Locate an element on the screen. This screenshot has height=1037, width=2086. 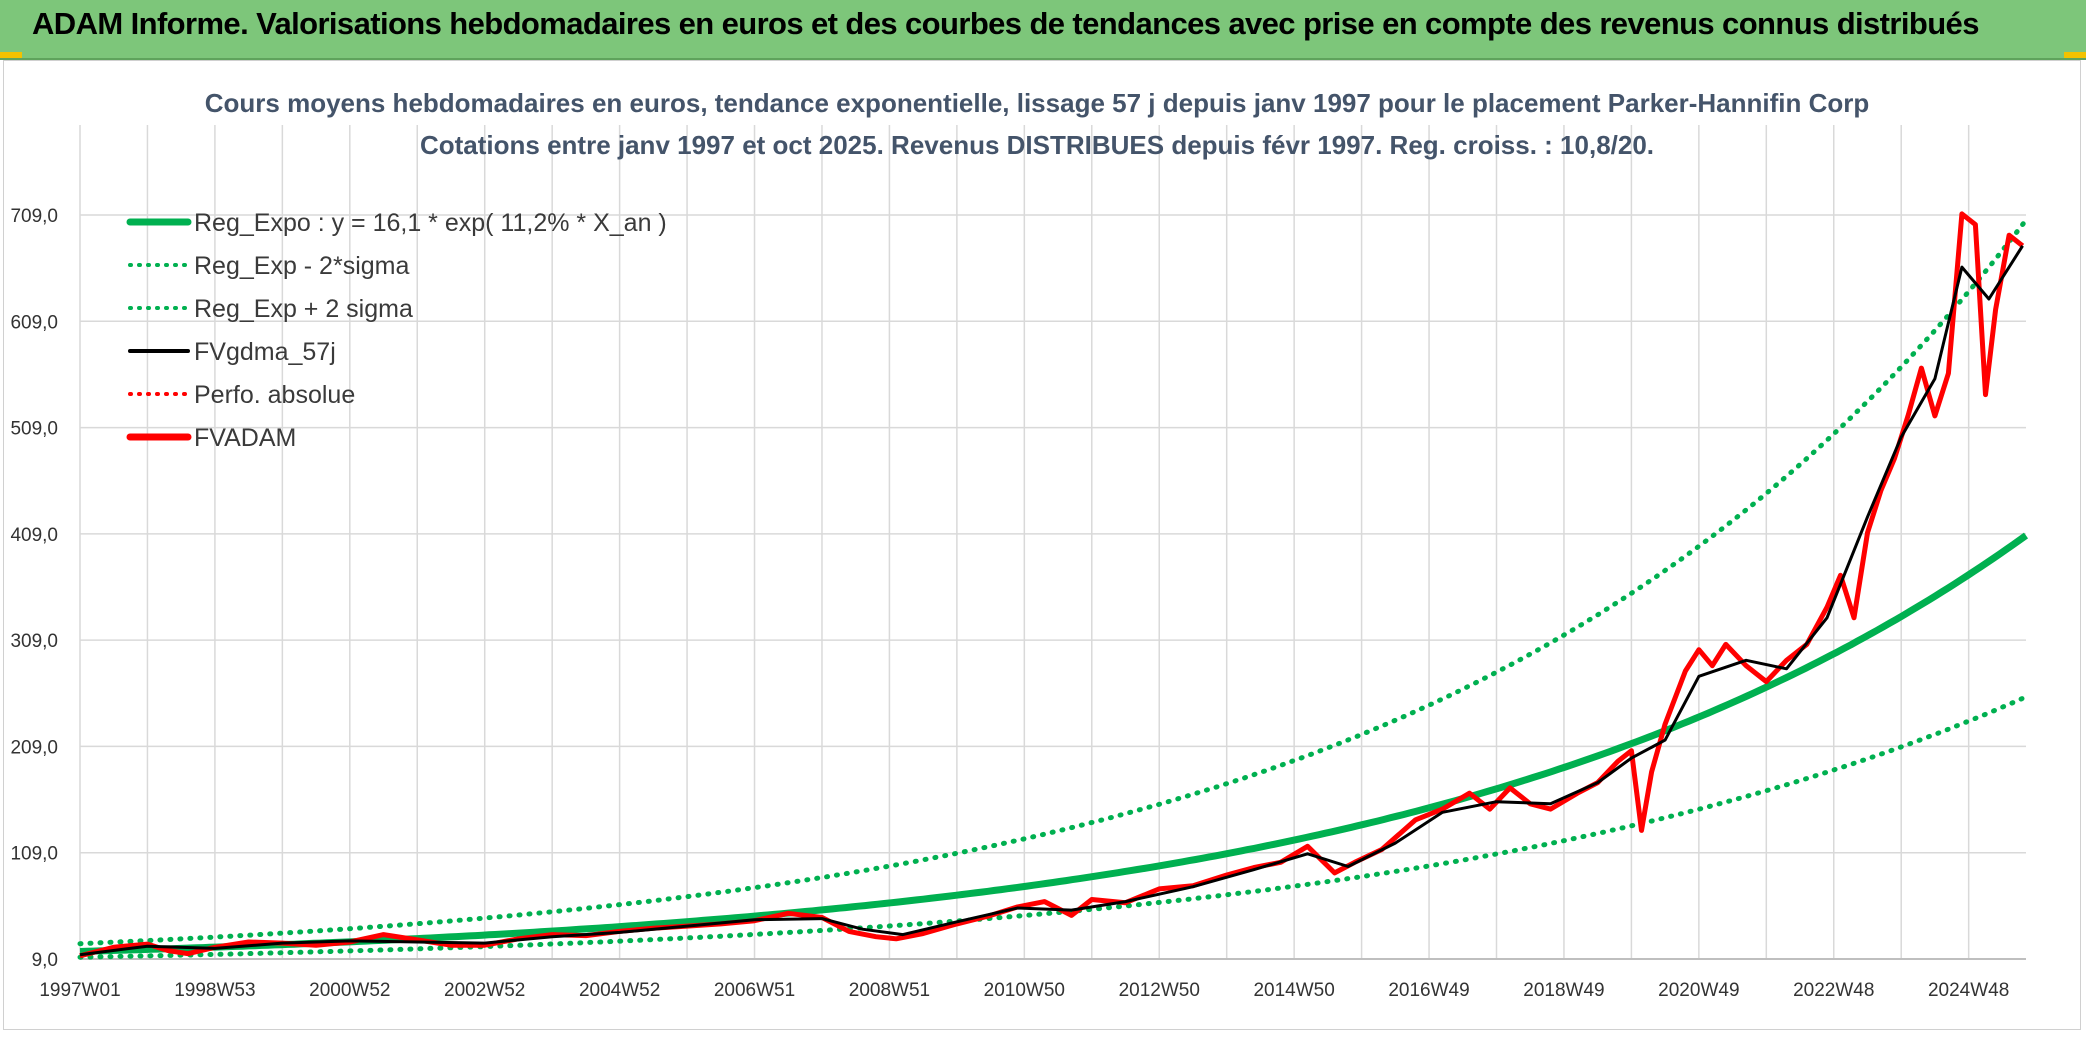
x-tick-label: 2018W49 is located at coordinates (1563, 990).